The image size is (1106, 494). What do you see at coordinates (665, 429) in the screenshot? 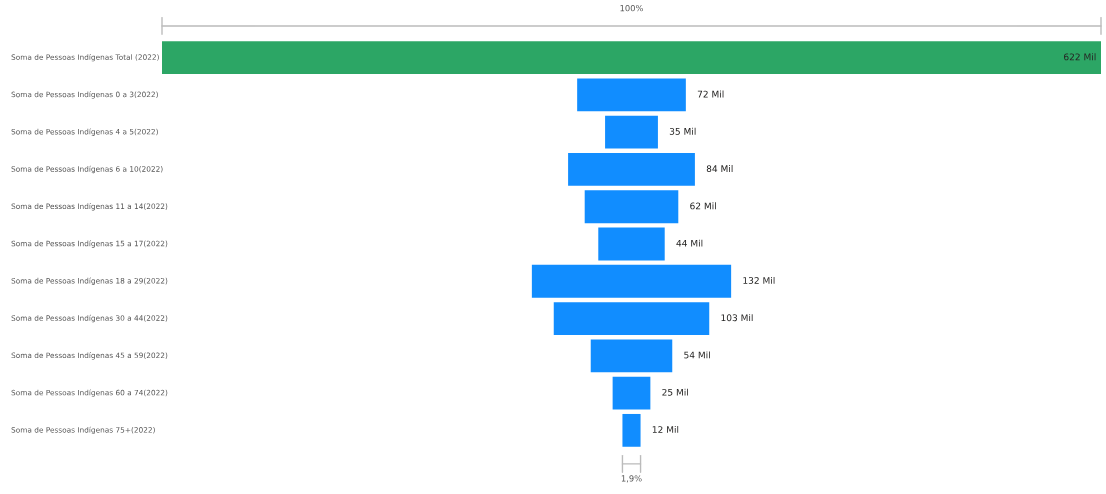
I see `data-label: 12 Mil` at bounding box center [665, 429].